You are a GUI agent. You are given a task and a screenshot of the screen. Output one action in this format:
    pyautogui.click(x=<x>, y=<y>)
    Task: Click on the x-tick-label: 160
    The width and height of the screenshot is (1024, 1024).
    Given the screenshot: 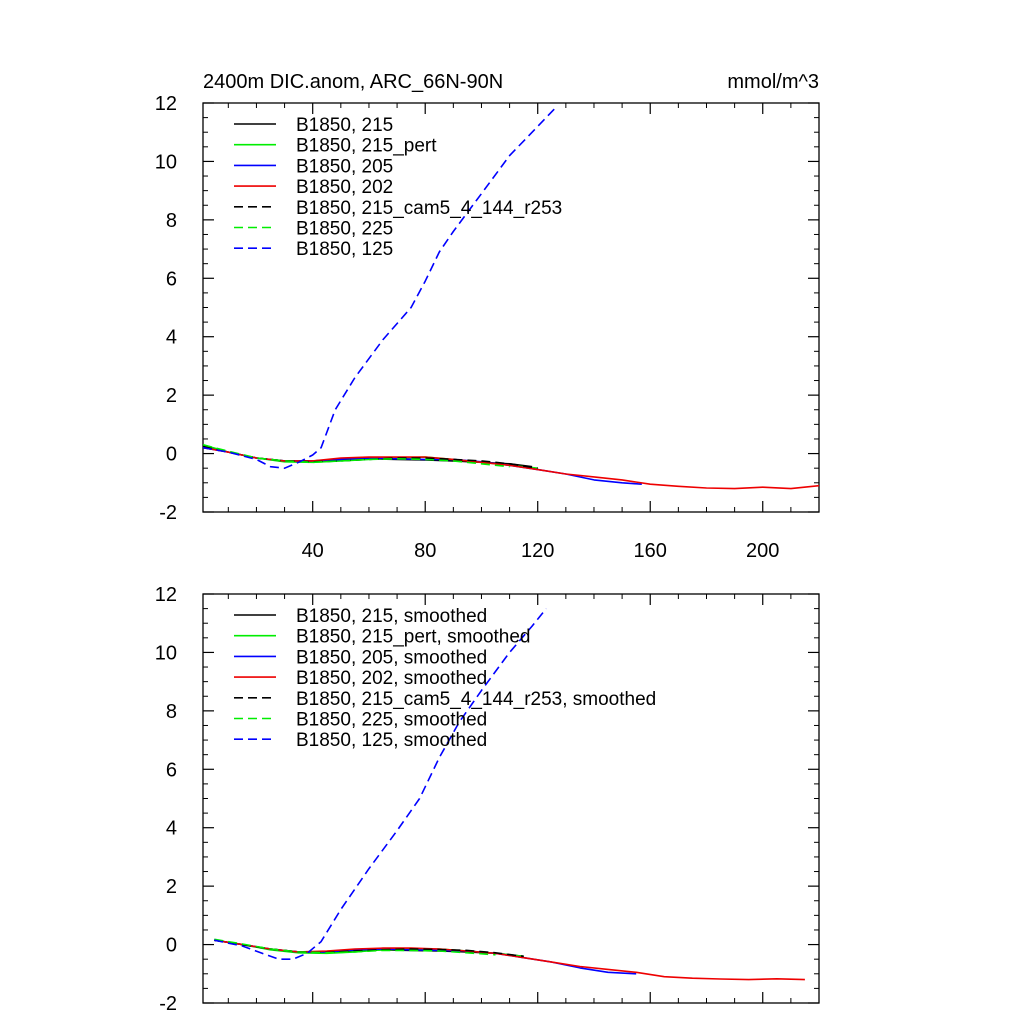 What is the action you would take?
    pyautogui.click(x=650, y=551)
    